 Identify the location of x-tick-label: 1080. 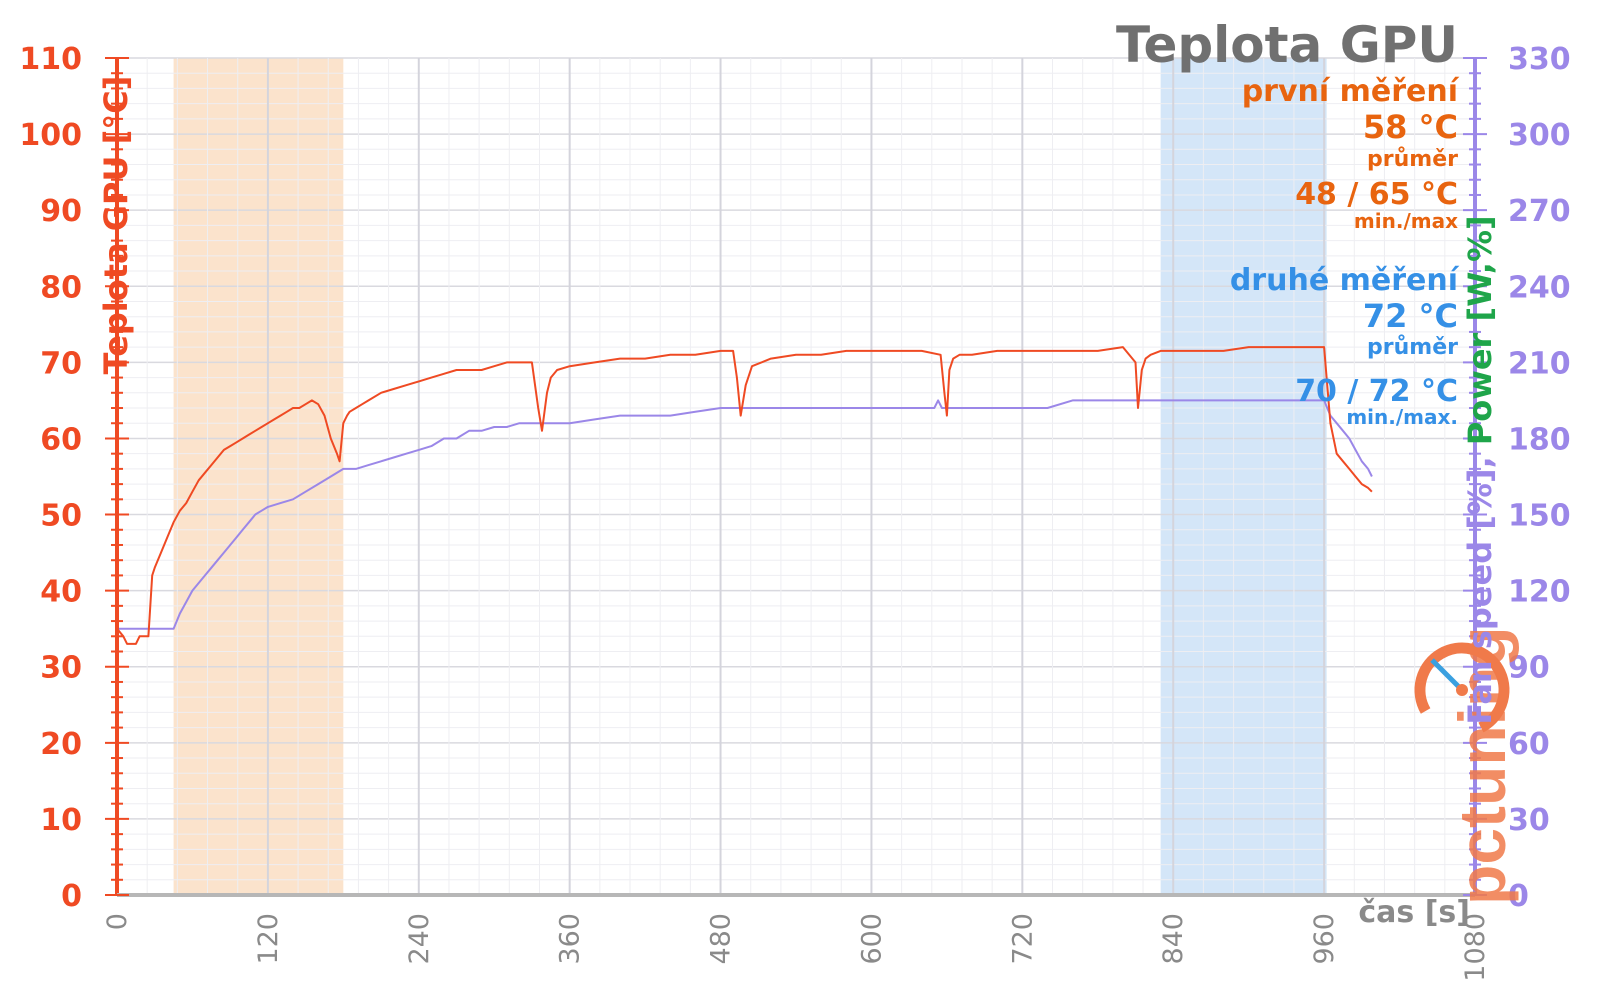
(1475, 947).